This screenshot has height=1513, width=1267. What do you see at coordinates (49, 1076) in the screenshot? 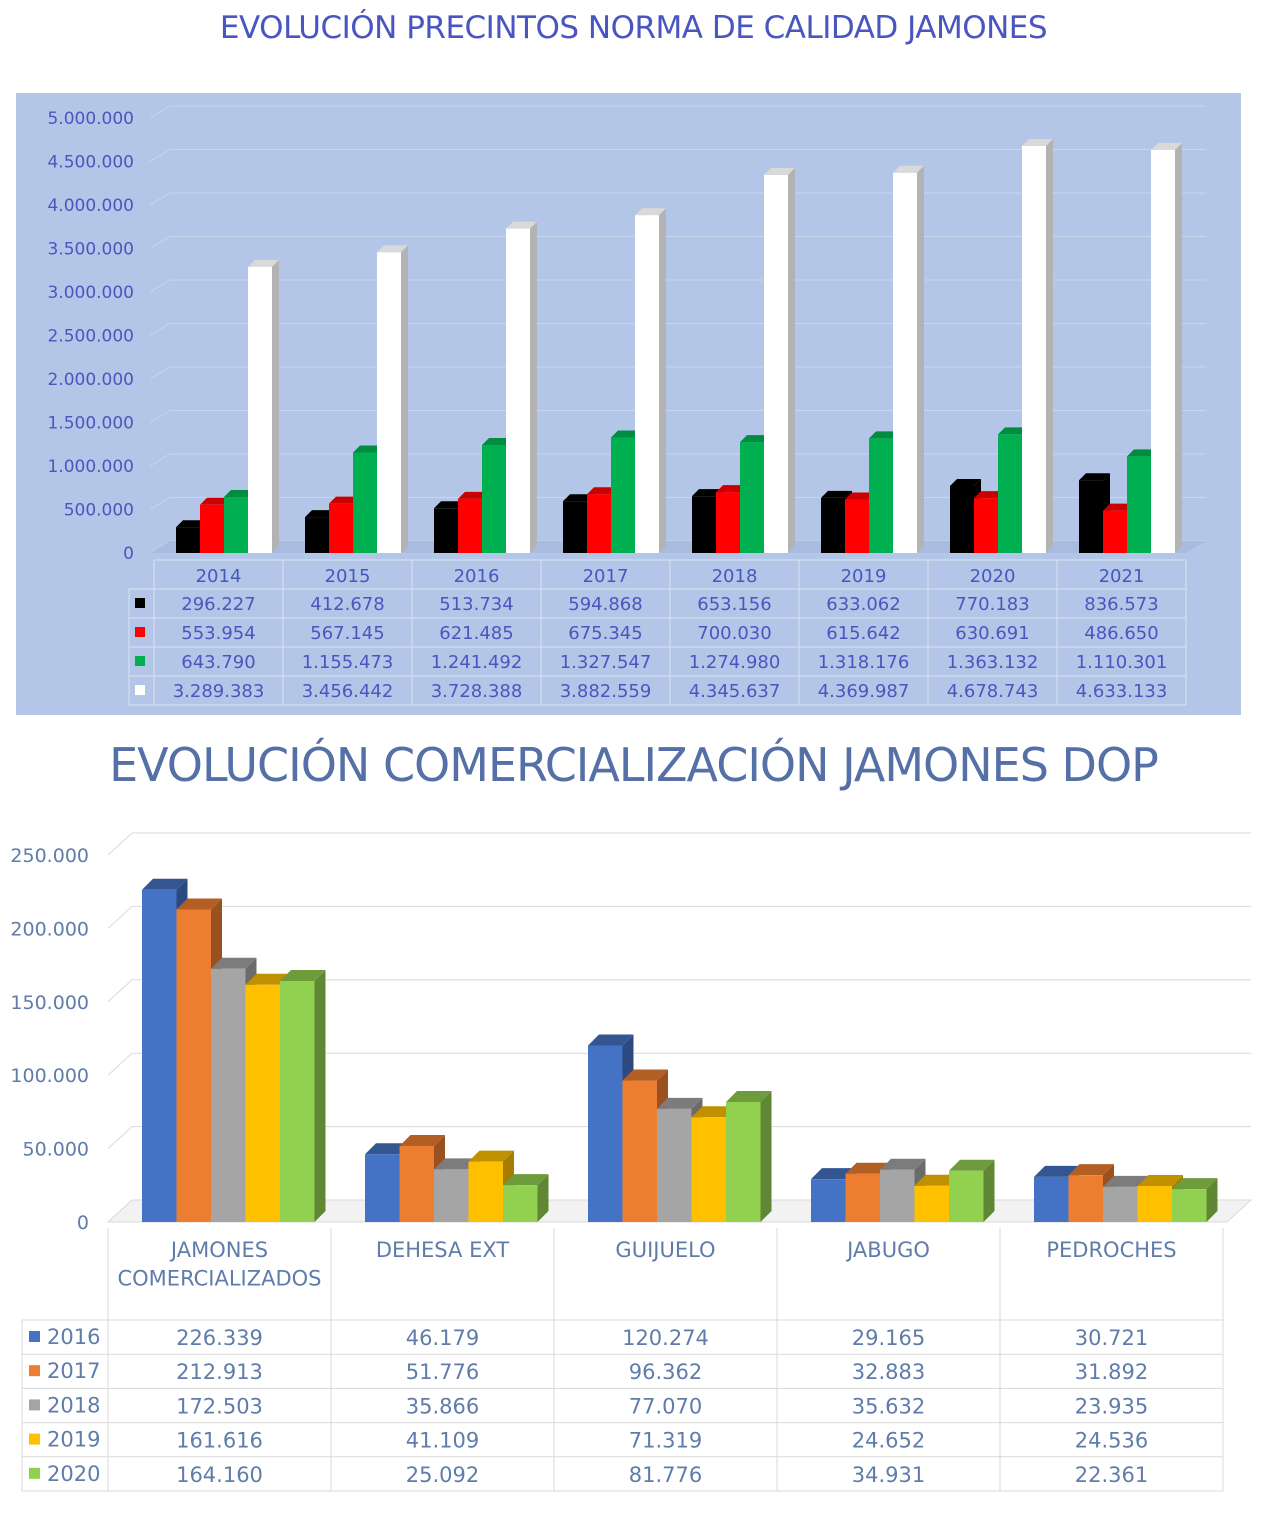
I see `chart2-y-tick-label: 100.000` at bounding box center [49, 1076].